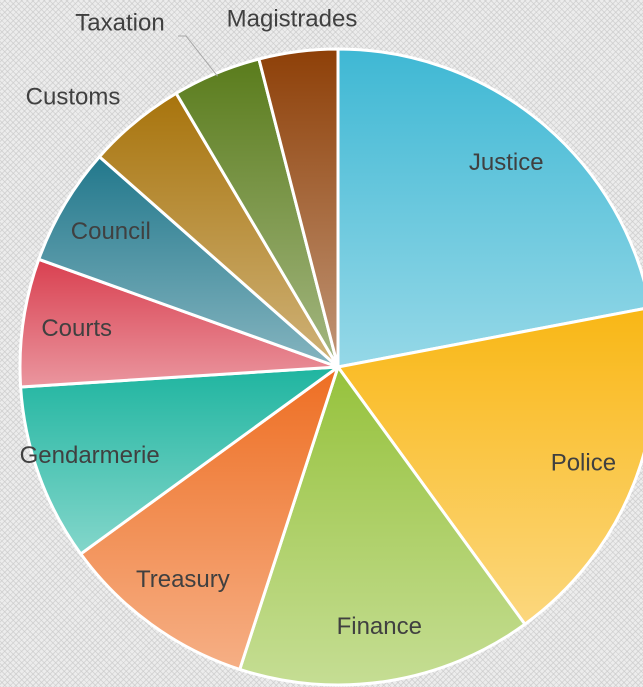  Describe the element at coordinates (73, 96) in the screenshot. I see `slice-label: Customs` at that location.